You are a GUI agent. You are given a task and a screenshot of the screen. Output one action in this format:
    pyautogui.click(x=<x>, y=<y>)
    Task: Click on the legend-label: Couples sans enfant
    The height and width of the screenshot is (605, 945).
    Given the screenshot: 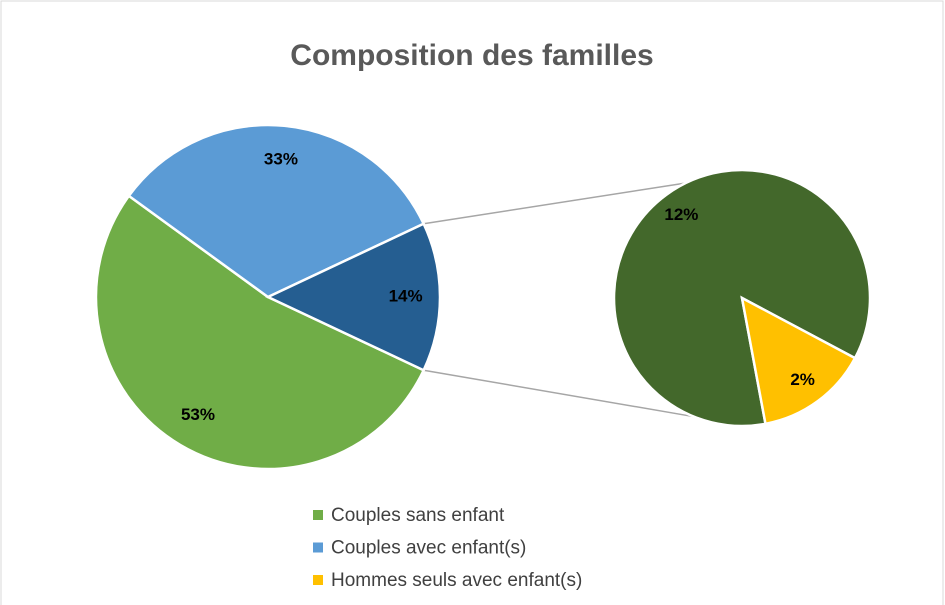 What is the action you would take?
    pyautogui.click(x=418, y=515)
    